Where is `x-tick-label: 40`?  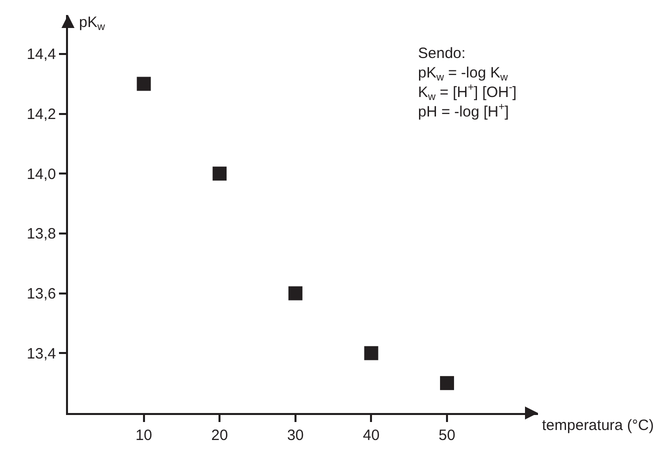
x-tick-label: 40 is located at coordinates (371, 435).